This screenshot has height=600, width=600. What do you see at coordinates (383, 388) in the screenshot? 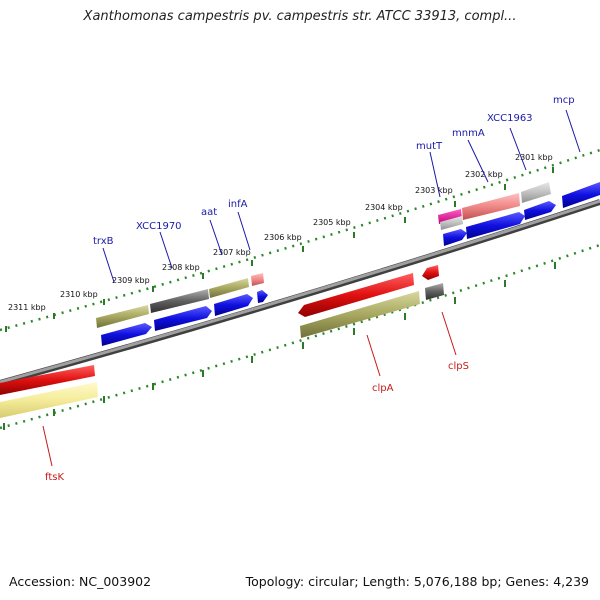
I see `gene-label-clpa: clpA` at bounding box center [383, 388].